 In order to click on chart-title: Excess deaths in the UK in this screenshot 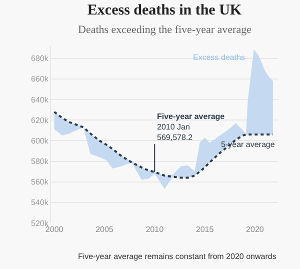, I will do `click(164, 10)`.